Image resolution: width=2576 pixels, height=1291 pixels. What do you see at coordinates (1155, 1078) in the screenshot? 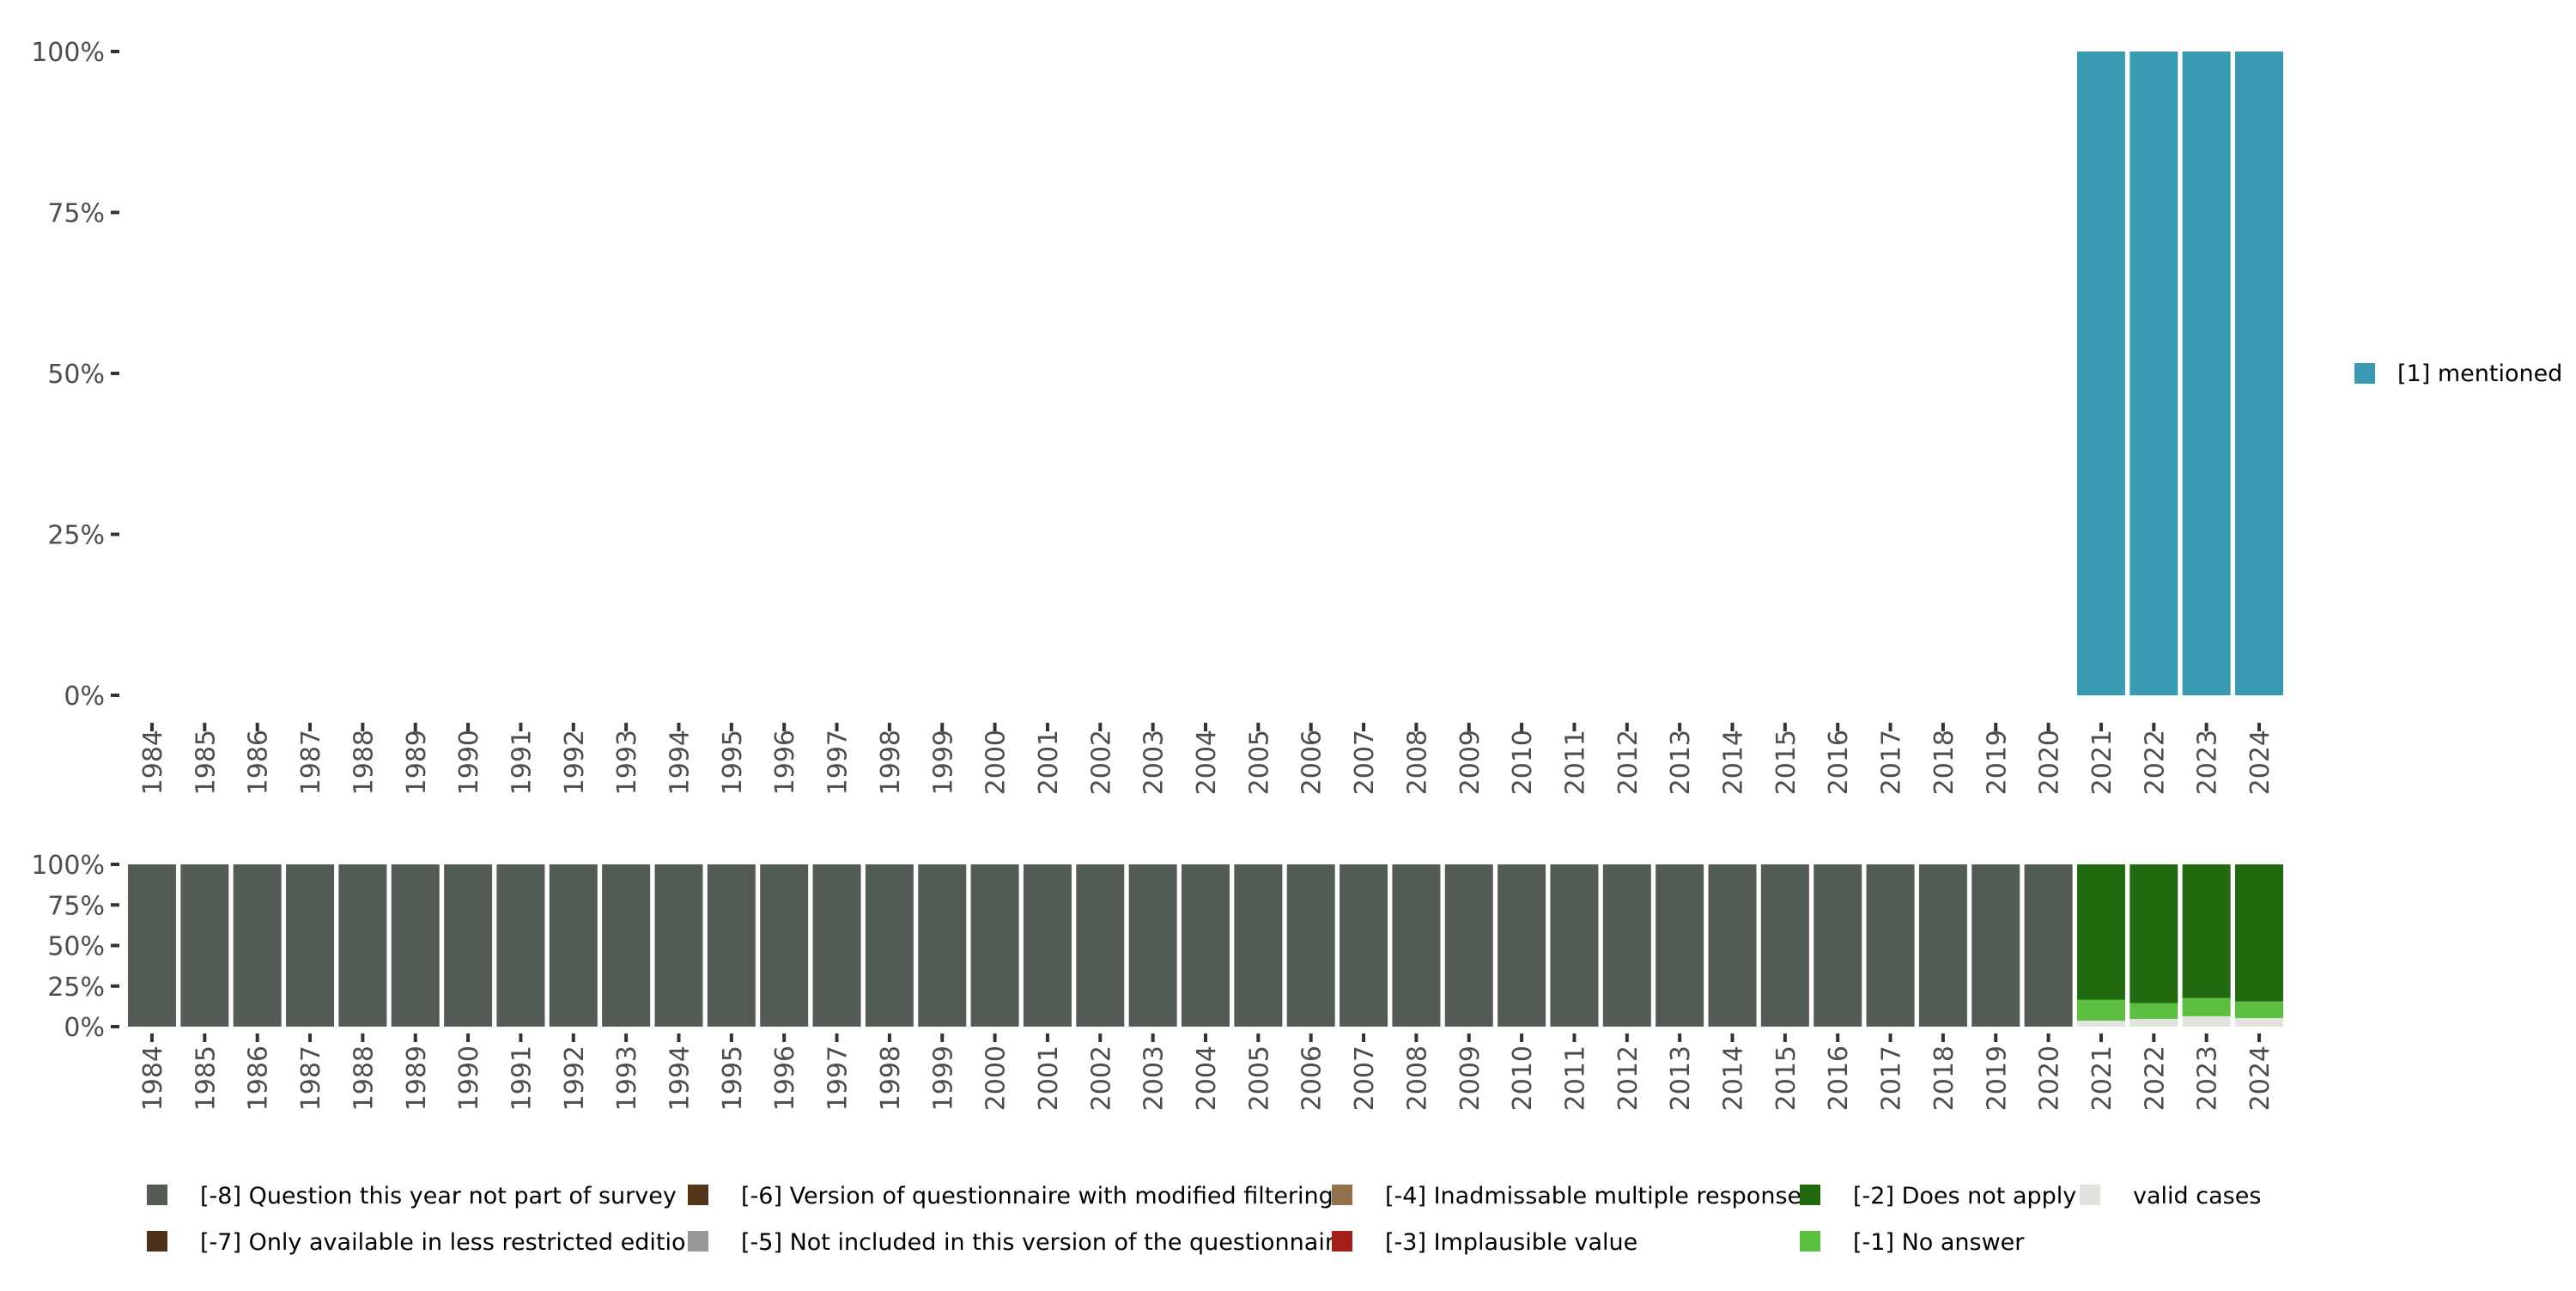
I see `x-tick-label: 2003` at bounding box center [1155, 1078].